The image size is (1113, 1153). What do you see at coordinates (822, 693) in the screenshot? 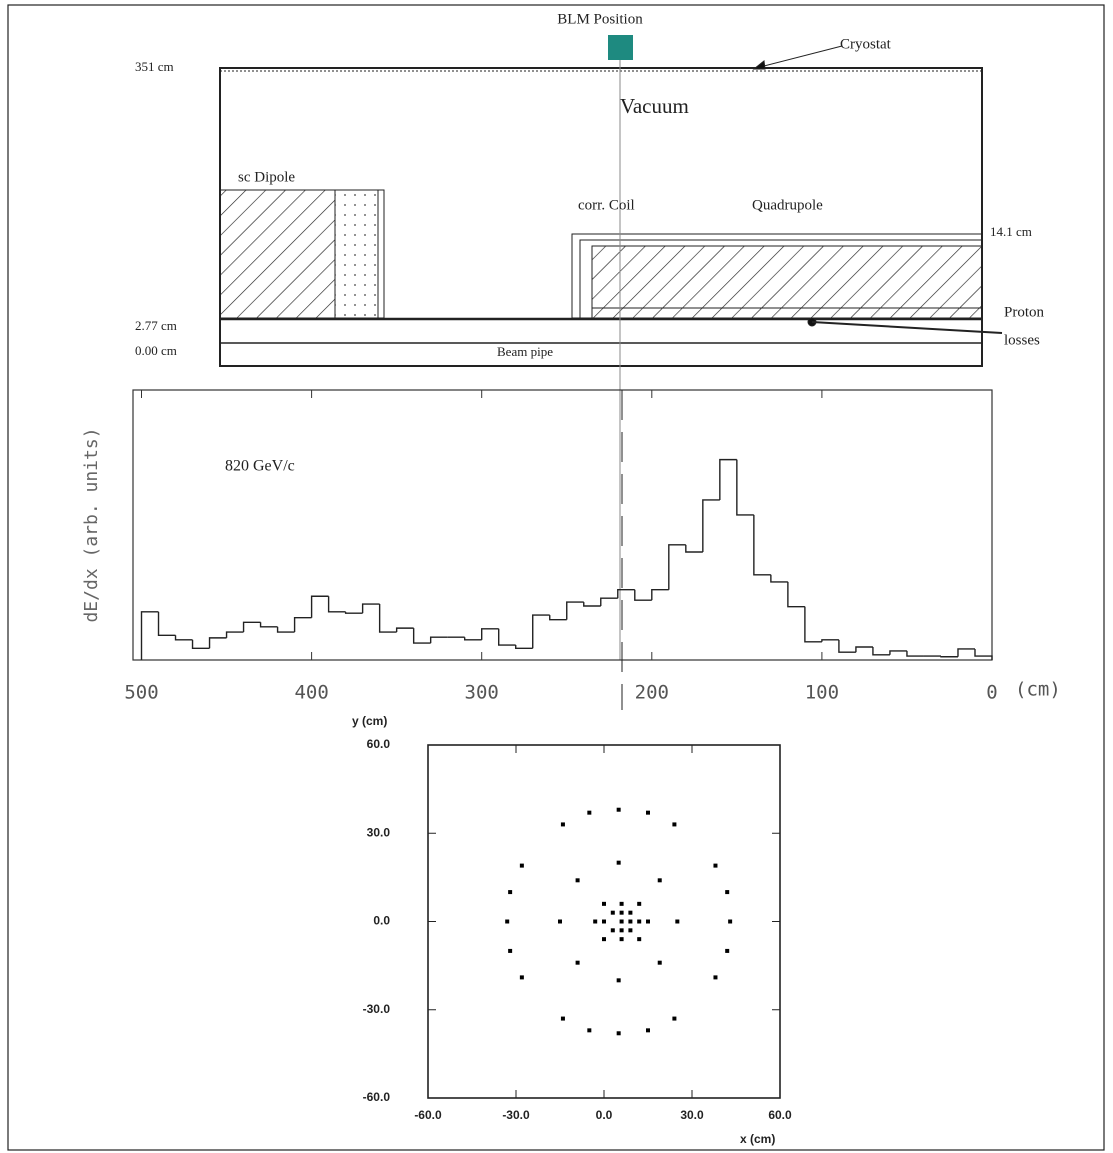
I see `x-tick-label: 100` at bounding box center [822, 693].